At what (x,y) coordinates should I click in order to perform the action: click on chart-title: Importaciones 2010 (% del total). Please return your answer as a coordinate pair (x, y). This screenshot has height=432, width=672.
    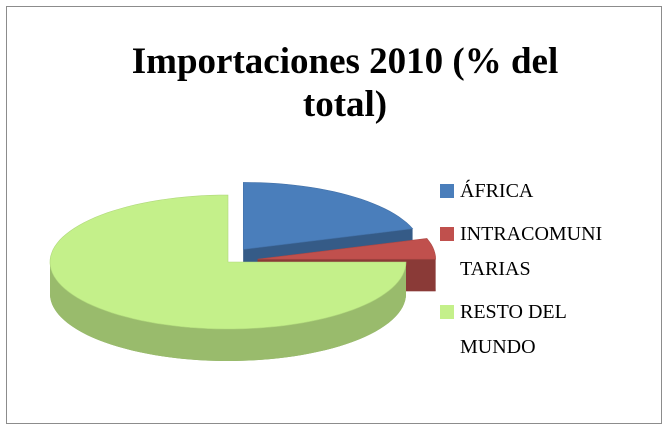
    Looking at the image, I should click on (345, 83).